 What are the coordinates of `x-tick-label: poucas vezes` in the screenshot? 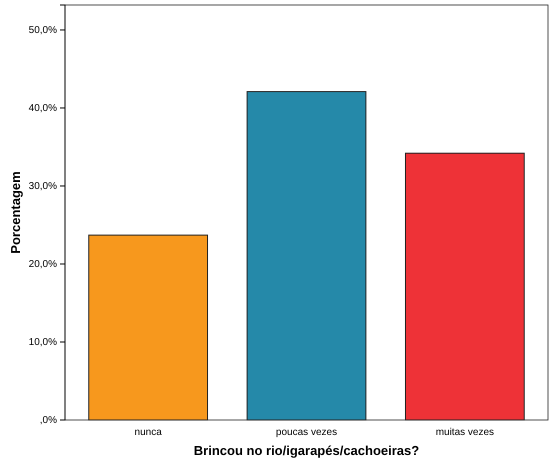 It's located at (307, 432).